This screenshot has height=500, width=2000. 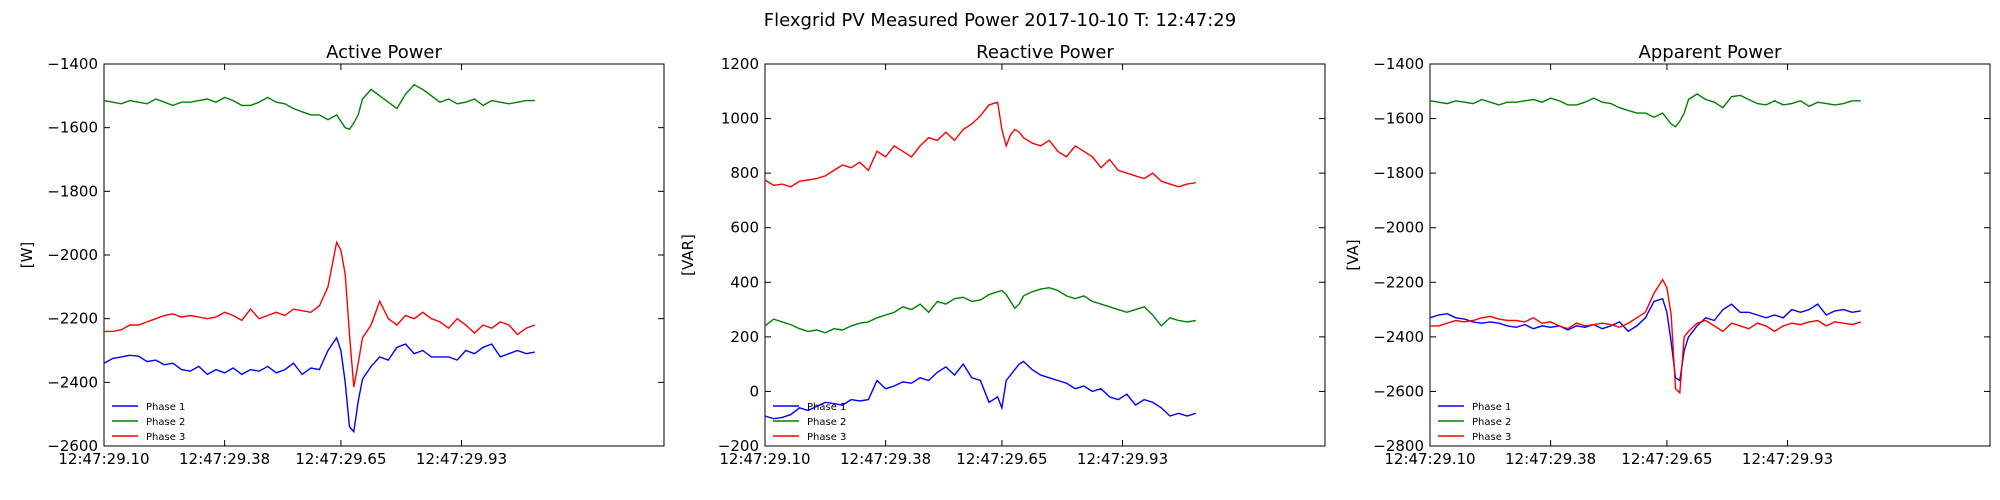 What do you see at coordinates (740, 64) in the screenshot?
I see `y-tick-label: 1200` at bounding box center [740, 64].